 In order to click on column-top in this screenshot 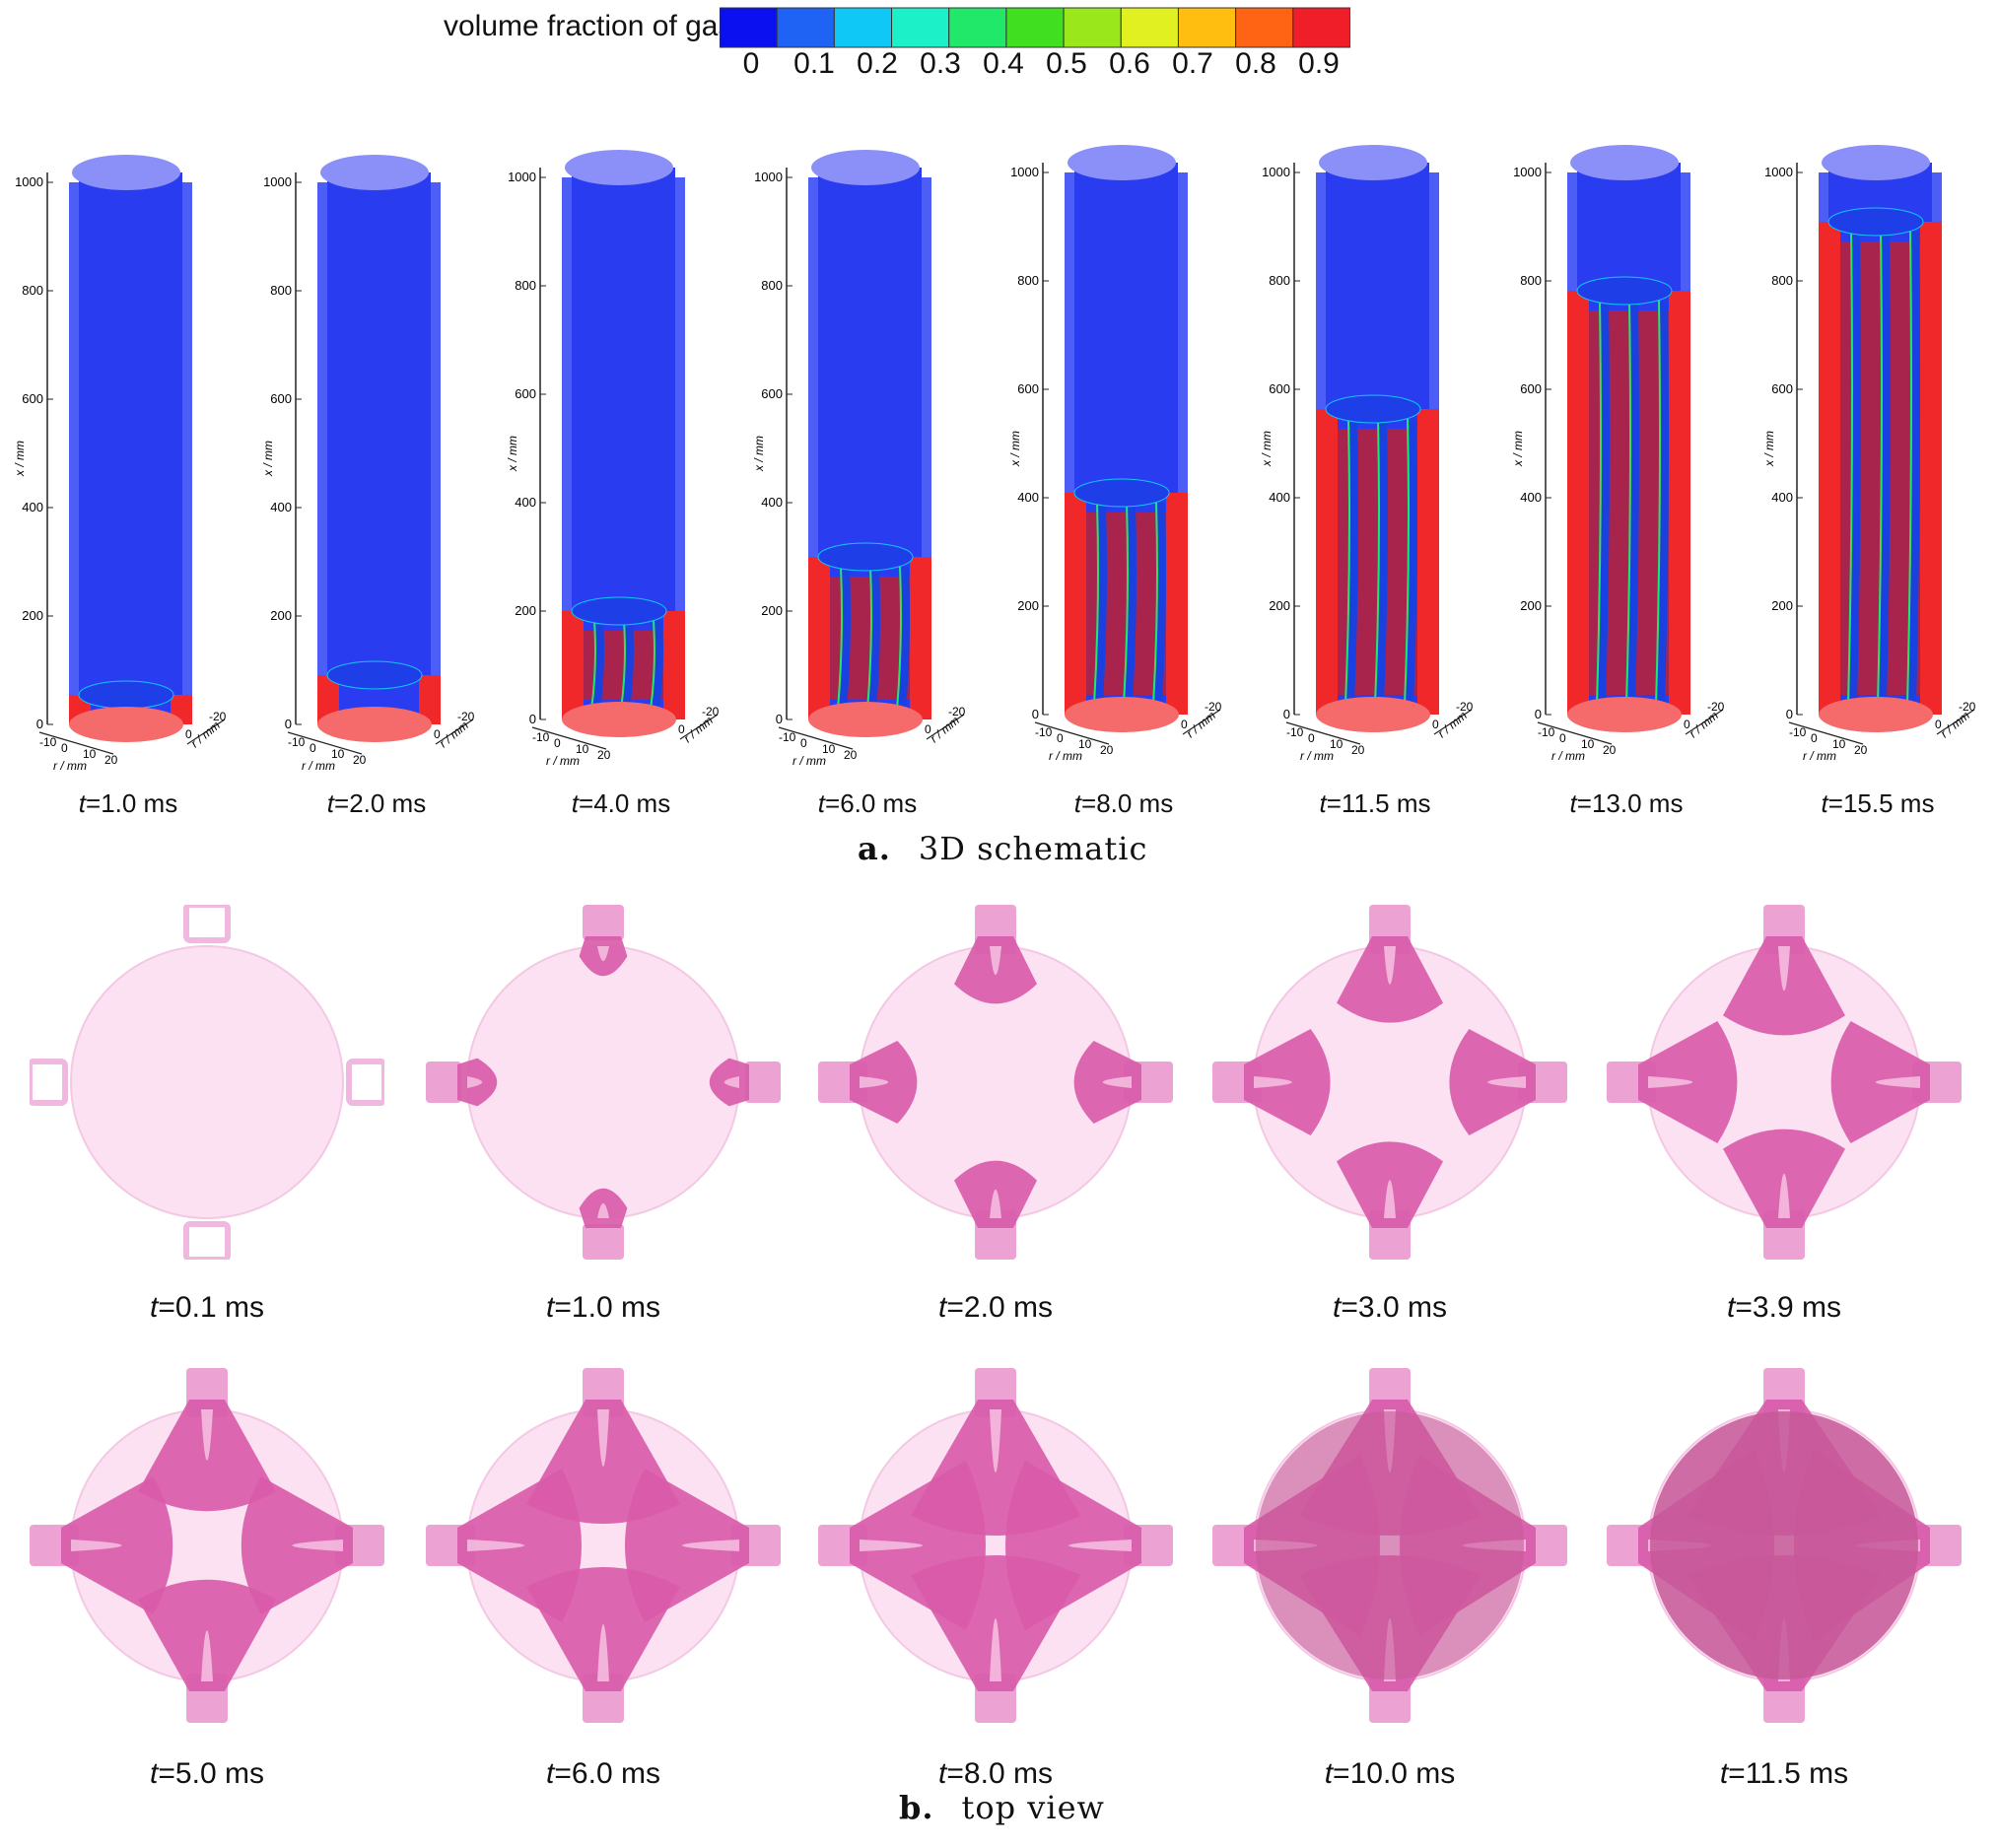, I will do `click(126, 172)`.